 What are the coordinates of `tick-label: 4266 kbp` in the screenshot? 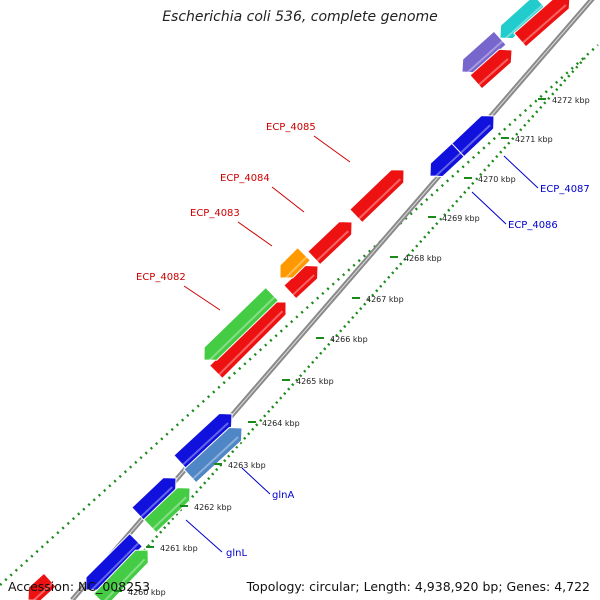 It's located at (349, 339).